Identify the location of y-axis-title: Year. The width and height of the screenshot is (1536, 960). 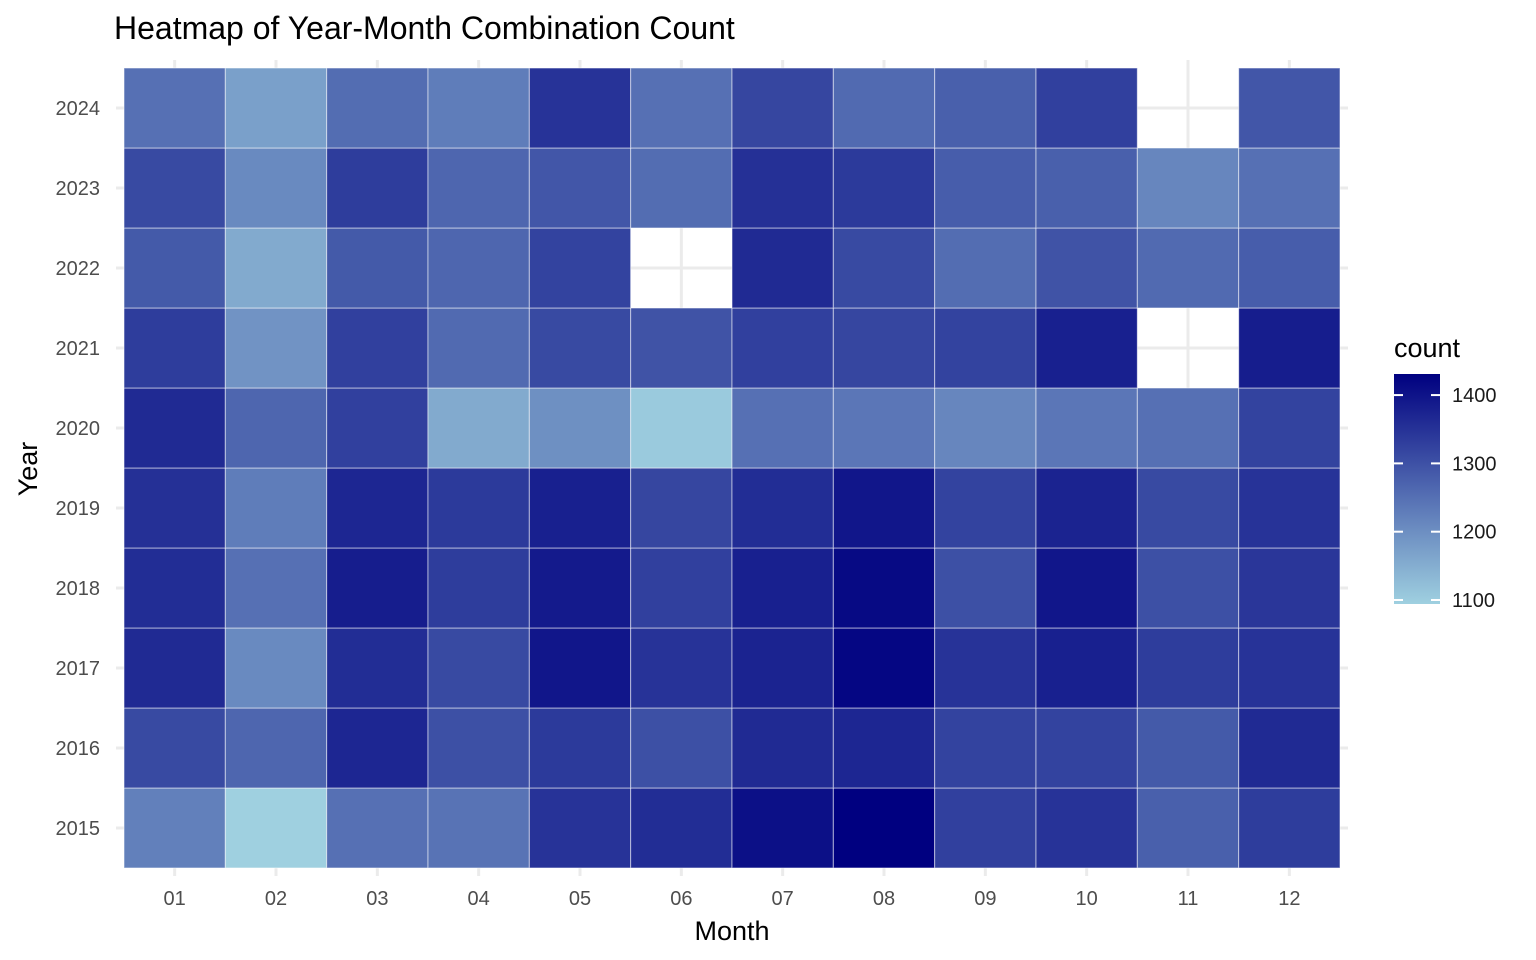
(28, 469).